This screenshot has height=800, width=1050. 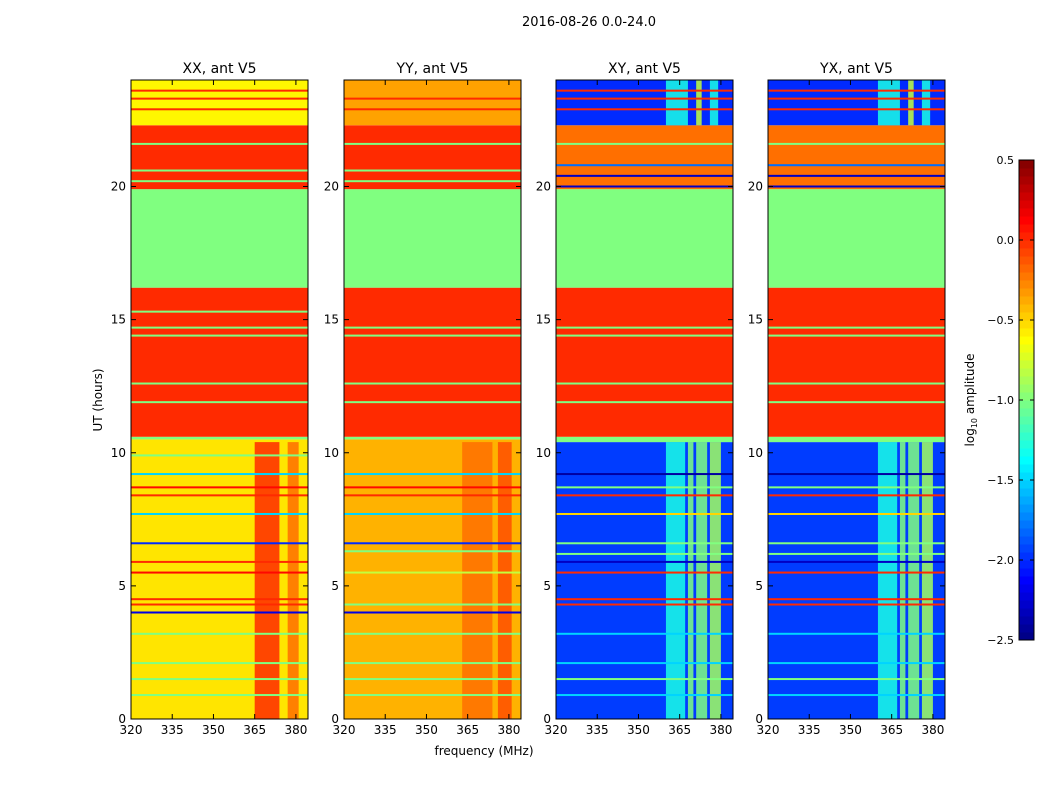 What do you see at coordinates (344, 730) in the screenshot?
I see `x-tick-label: 320` at bounding box center [344, 730].